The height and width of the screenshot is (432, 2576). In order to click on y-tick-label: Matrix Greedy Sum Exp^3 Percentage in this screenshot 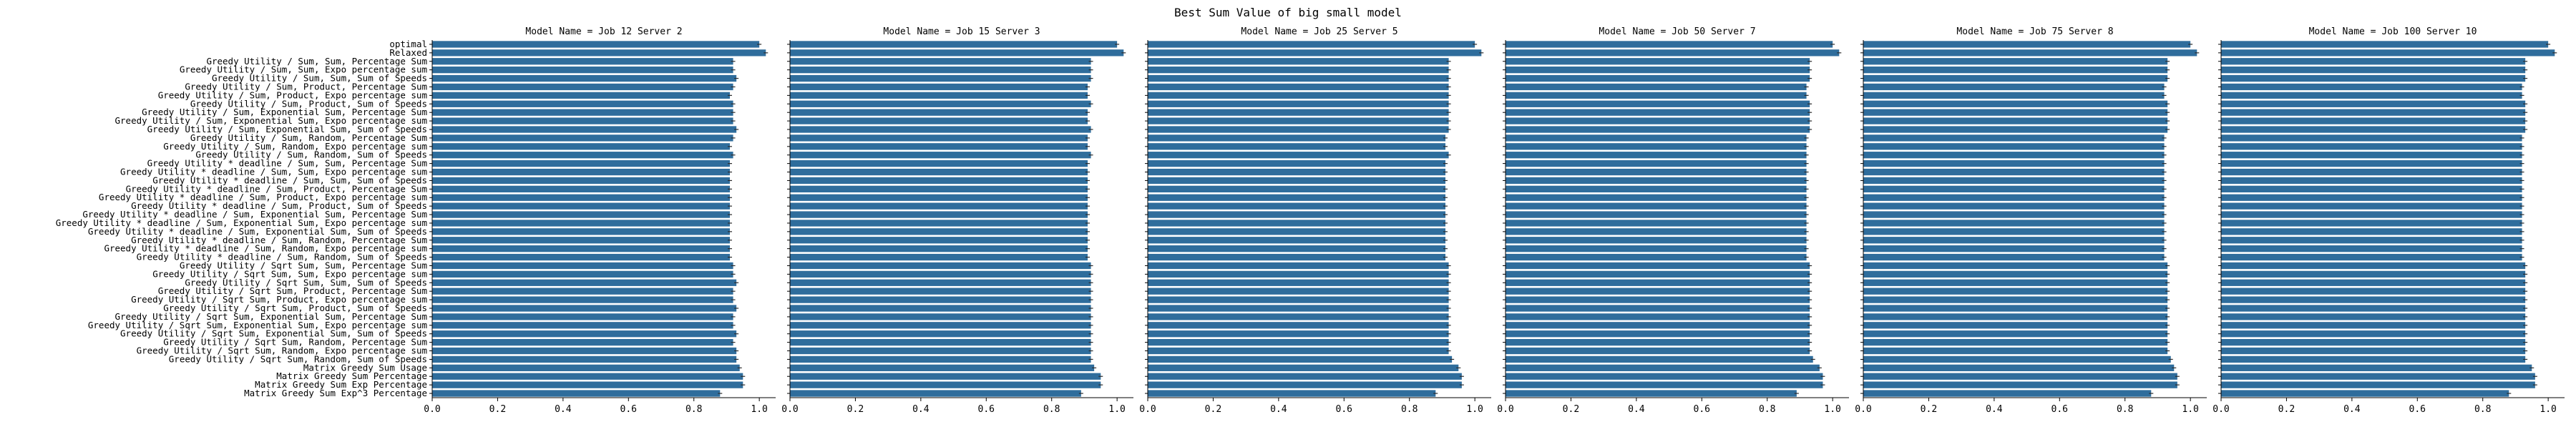, I will do `click(335, 393)`.